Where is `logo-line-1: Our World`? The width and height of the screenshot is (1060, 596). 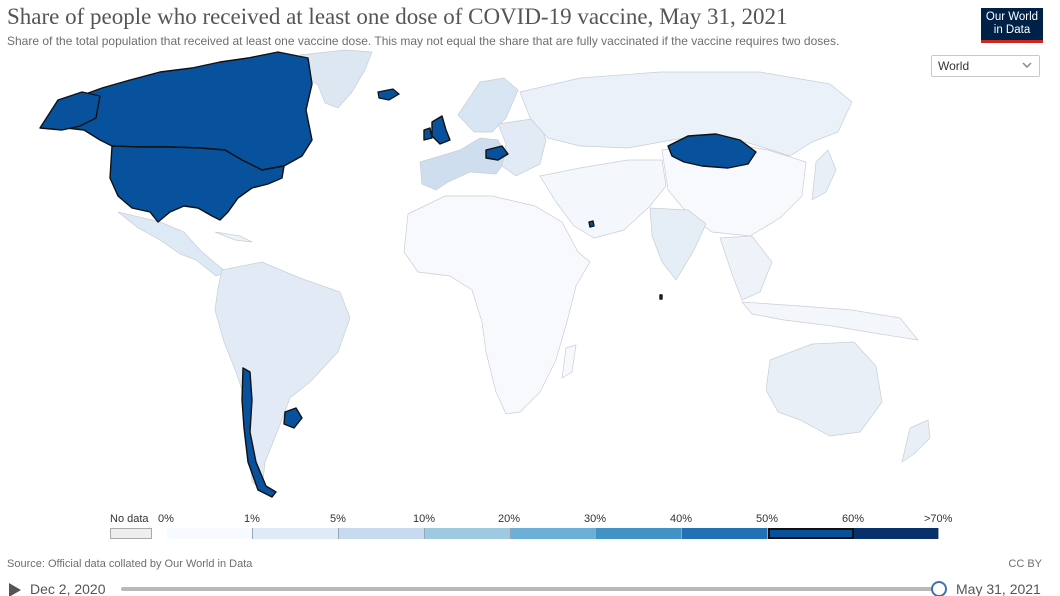 logo-line-1: Our World is located at coordinates (1012, 17).